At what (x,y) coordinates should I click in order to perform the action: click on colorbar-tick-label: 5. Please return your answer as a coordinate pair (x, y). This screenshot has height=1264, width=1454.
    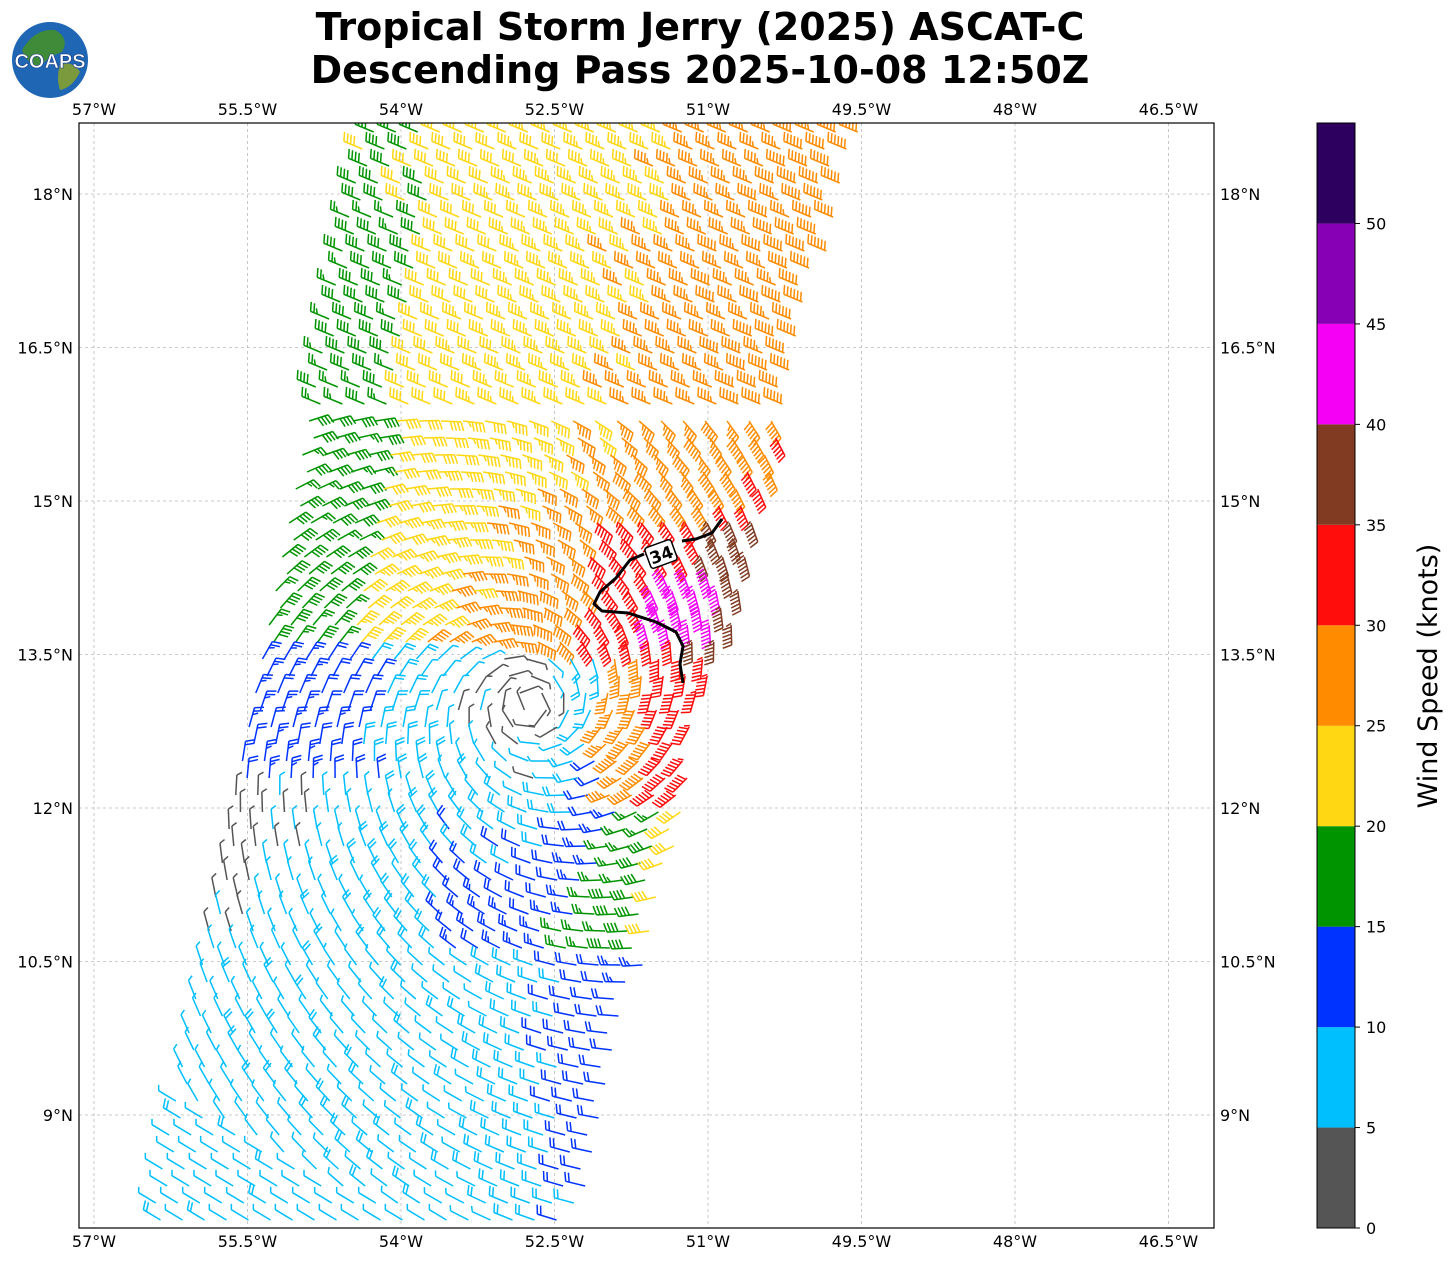
    Looking at the image, I should click on (1371, 1128).